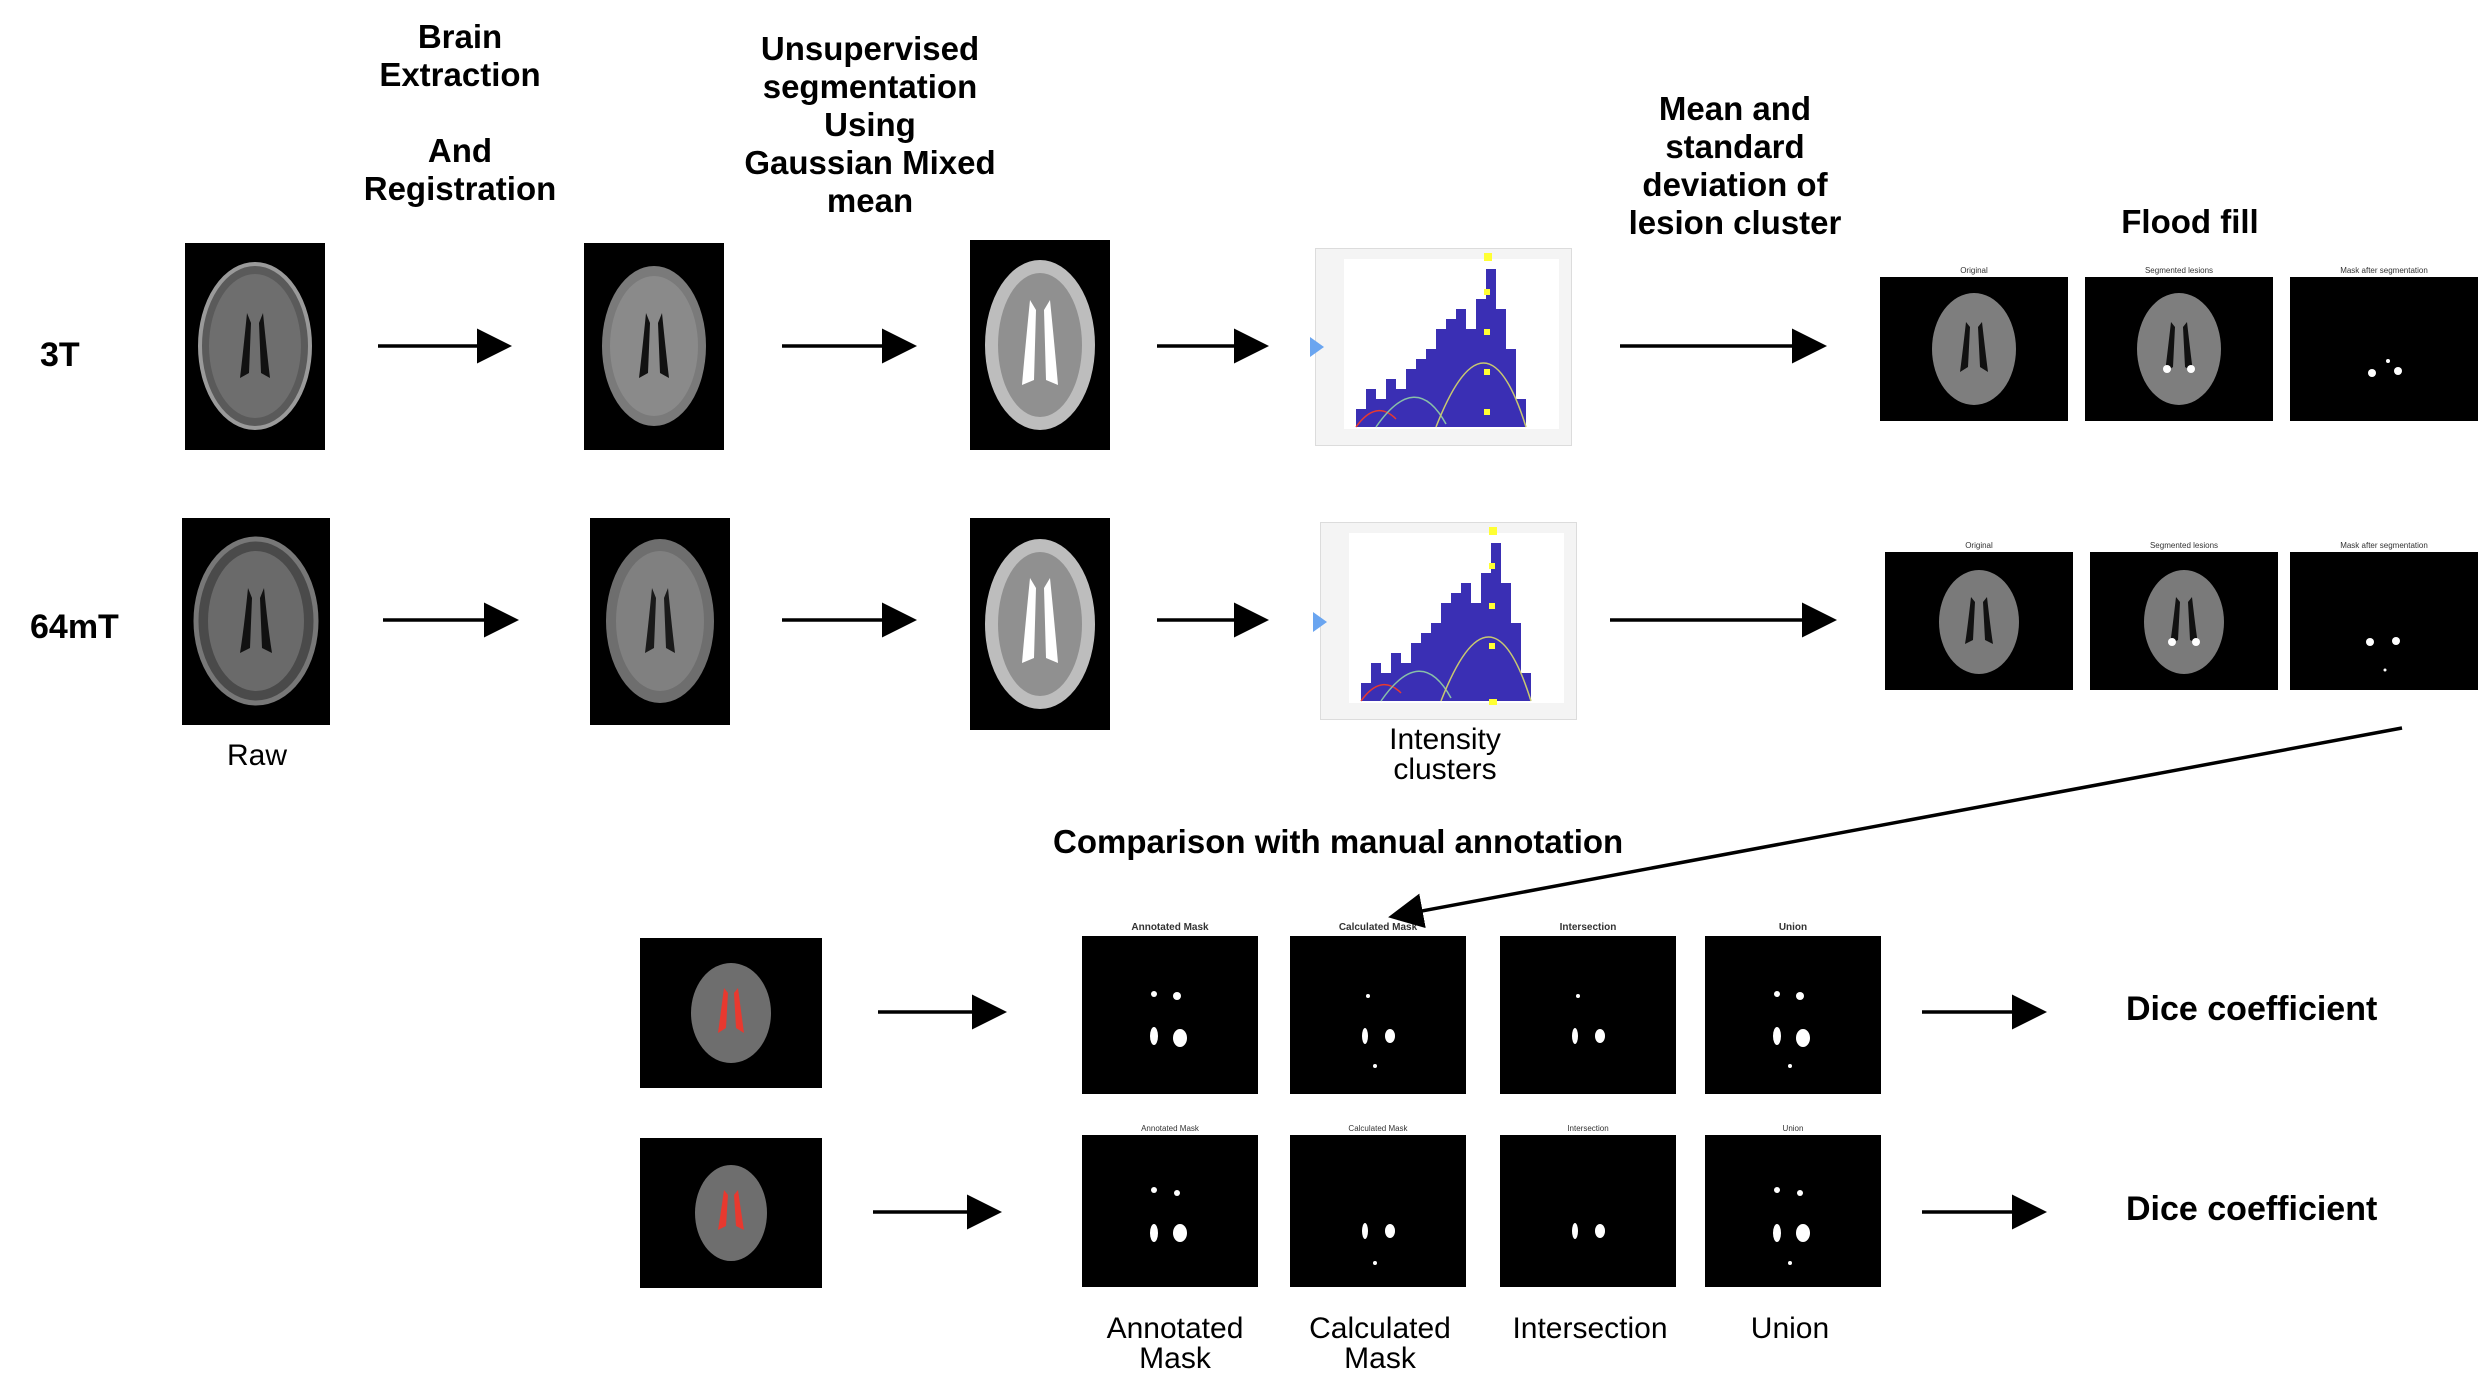  Describe the element at coordinates (731, 1013) in the screenshot. I see `annotated-overlay-3t` at that location.